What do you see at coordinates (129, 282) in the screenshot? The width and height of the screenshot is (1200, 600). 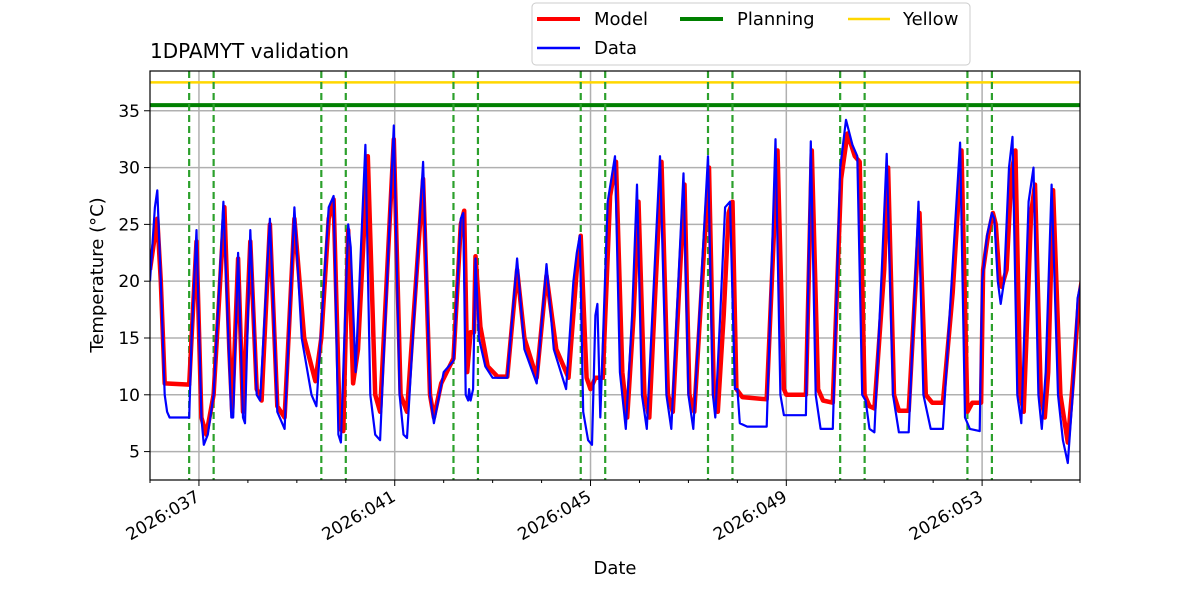 I see `y-tick-label-20: 20` at bounding box center [129, 282].